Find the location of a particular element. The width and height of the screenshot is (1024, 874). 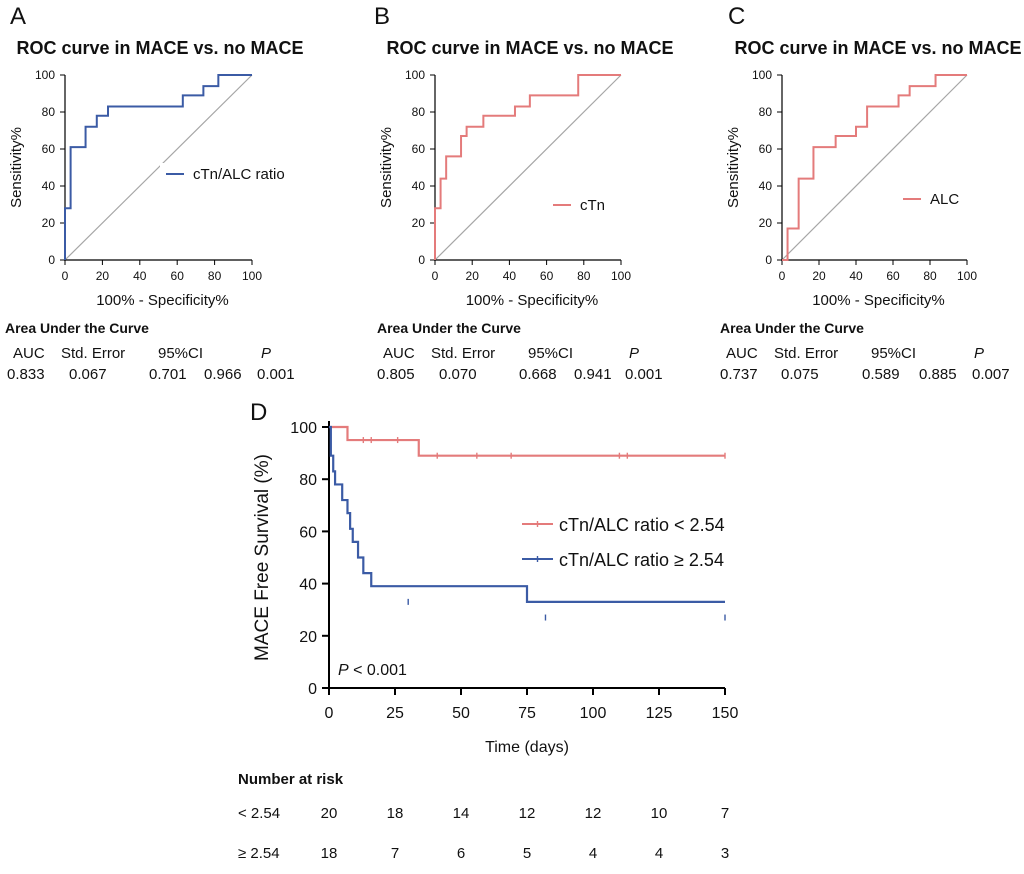

auc-value: 0.737 is located at coordinates (739, 374).